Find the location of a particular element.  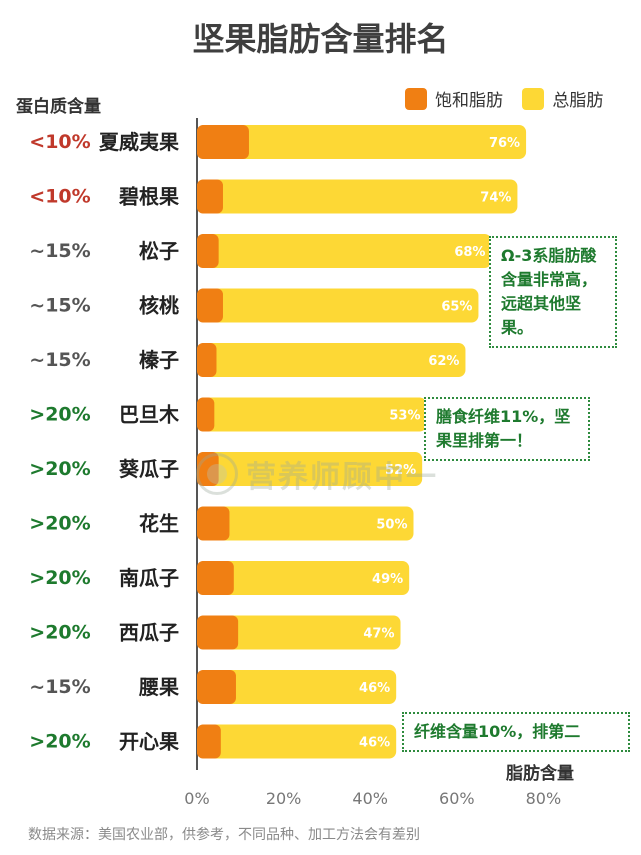

bar-value-label: 62% is located at coordinates (443, 361).